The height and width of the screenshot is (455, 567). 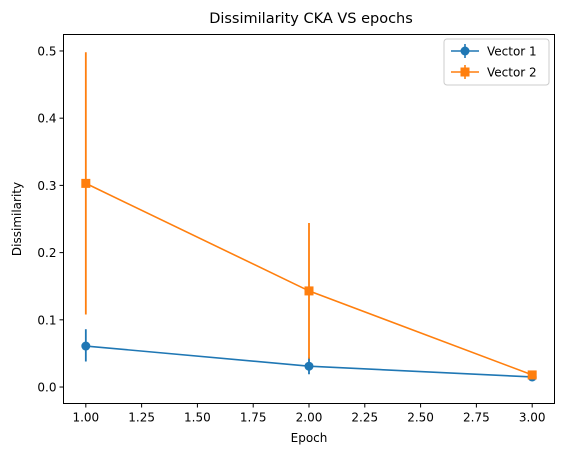 I want to click on y-tick-label: 0.1, so click(x=46, y=320).